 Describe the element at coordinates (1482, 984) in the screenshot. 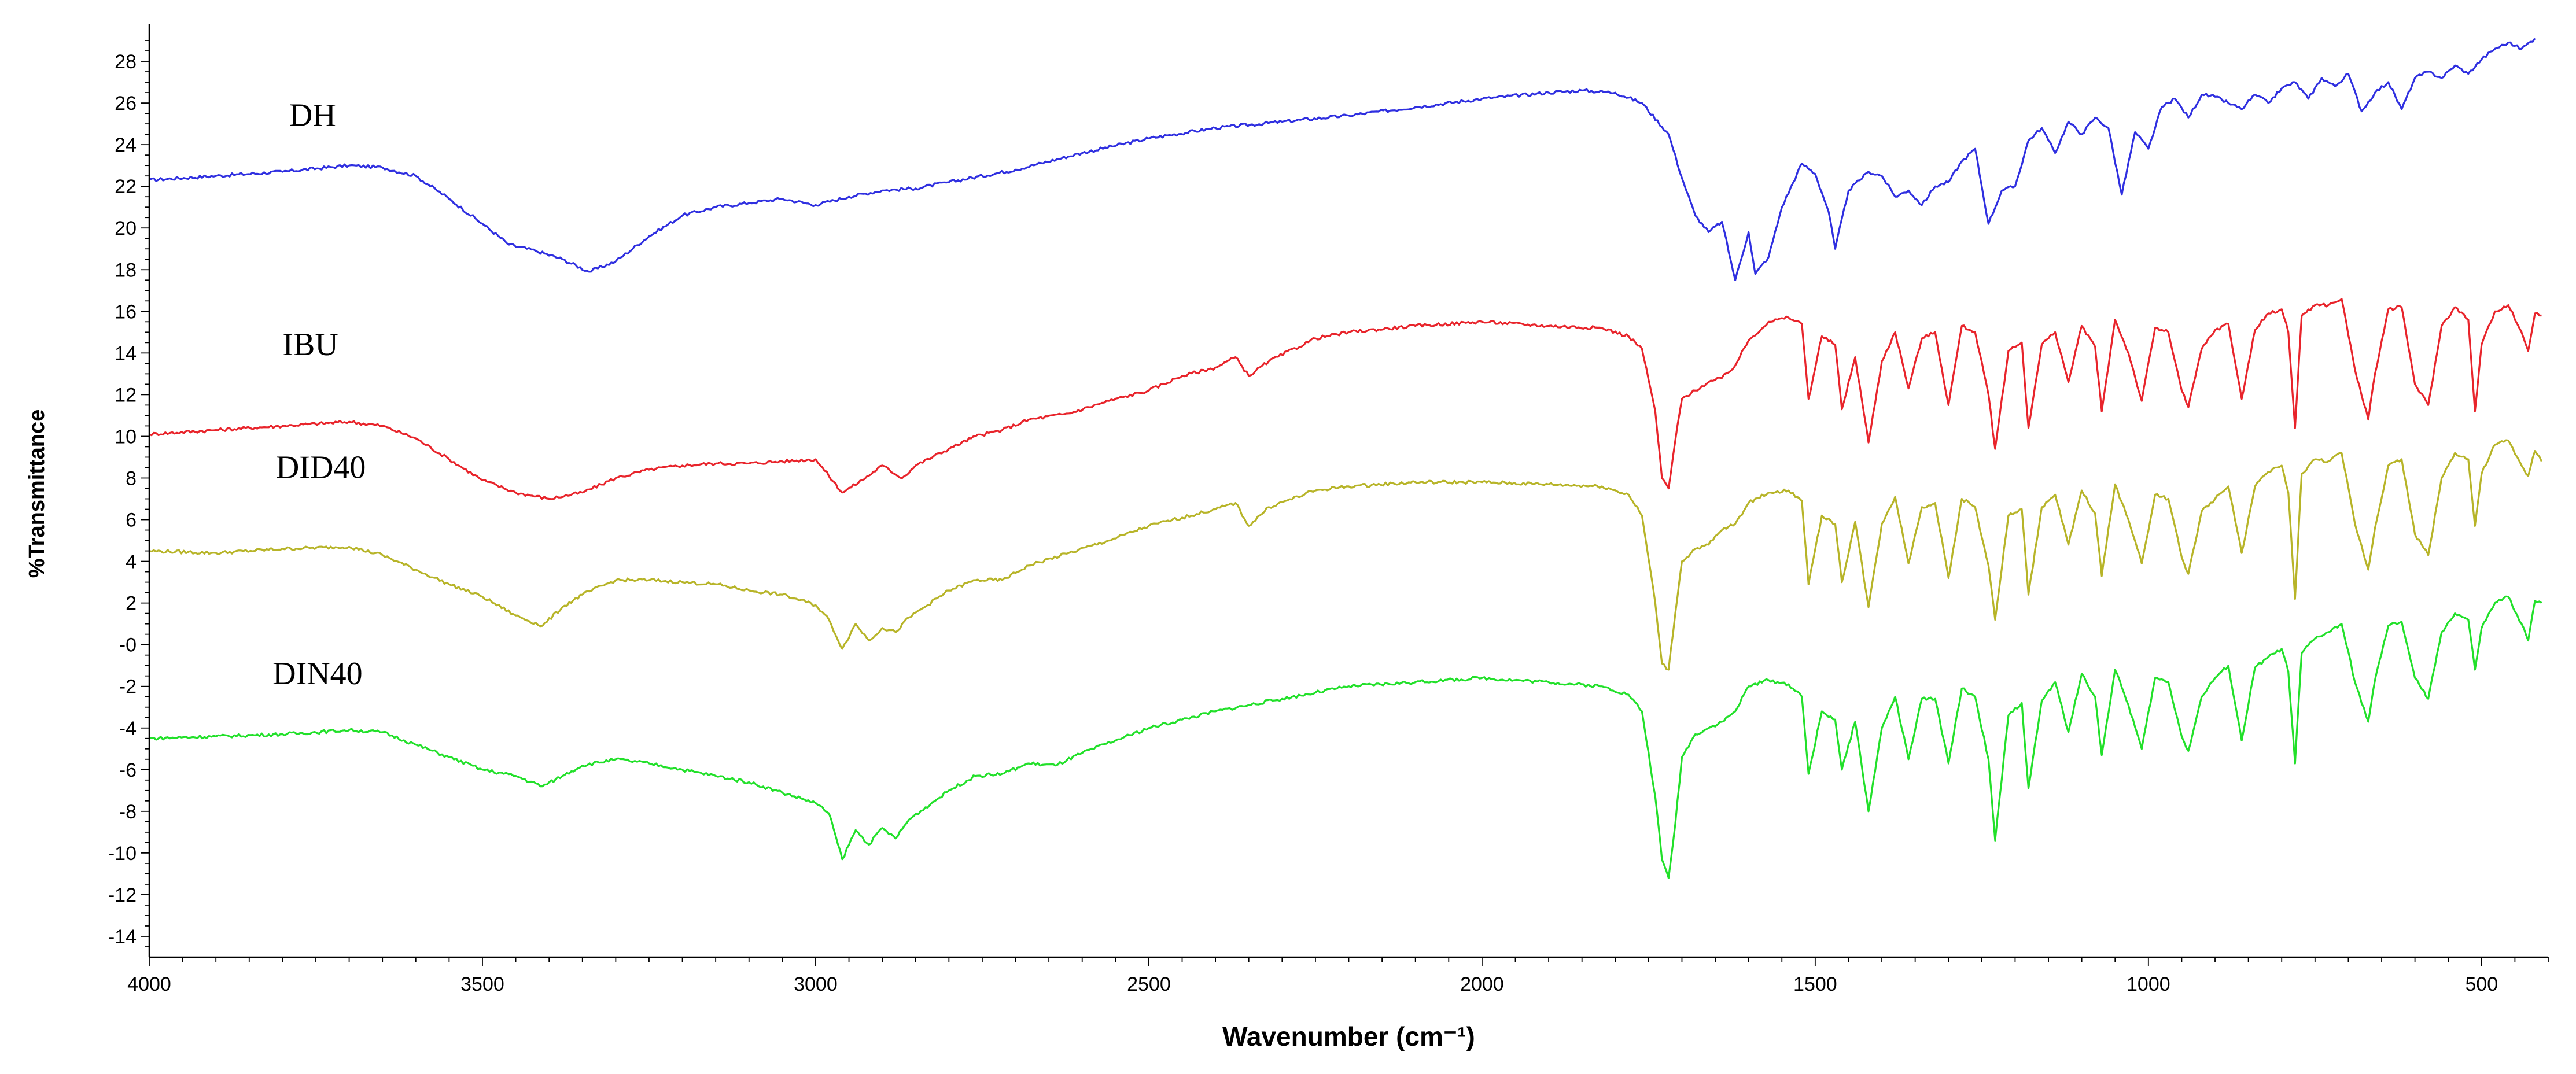

I see `x-tick-label: 2000` at that location.